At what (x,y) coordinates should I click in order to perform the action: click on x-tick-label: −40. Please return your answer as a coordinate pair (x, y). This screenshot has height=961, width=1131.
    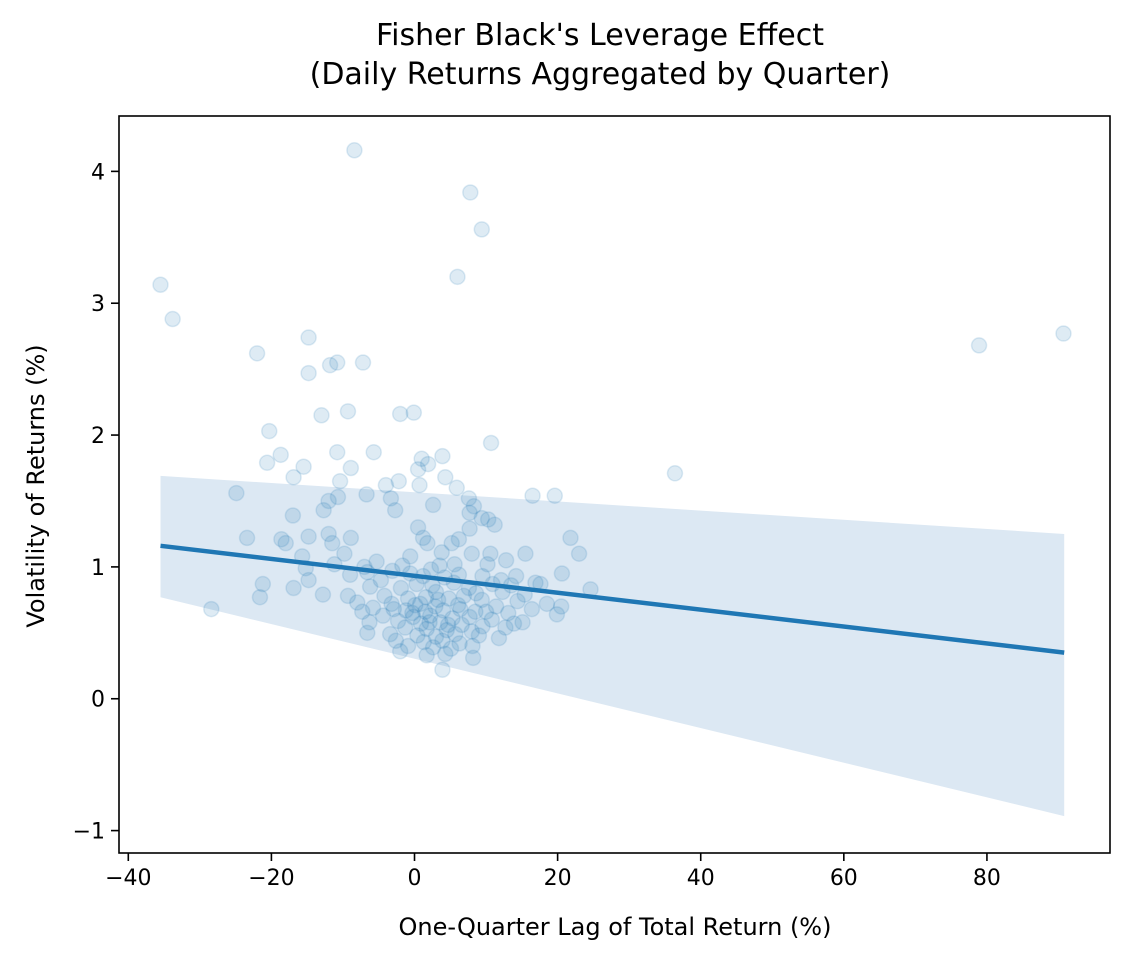
    Looking at the image, I should click on (128, 878).